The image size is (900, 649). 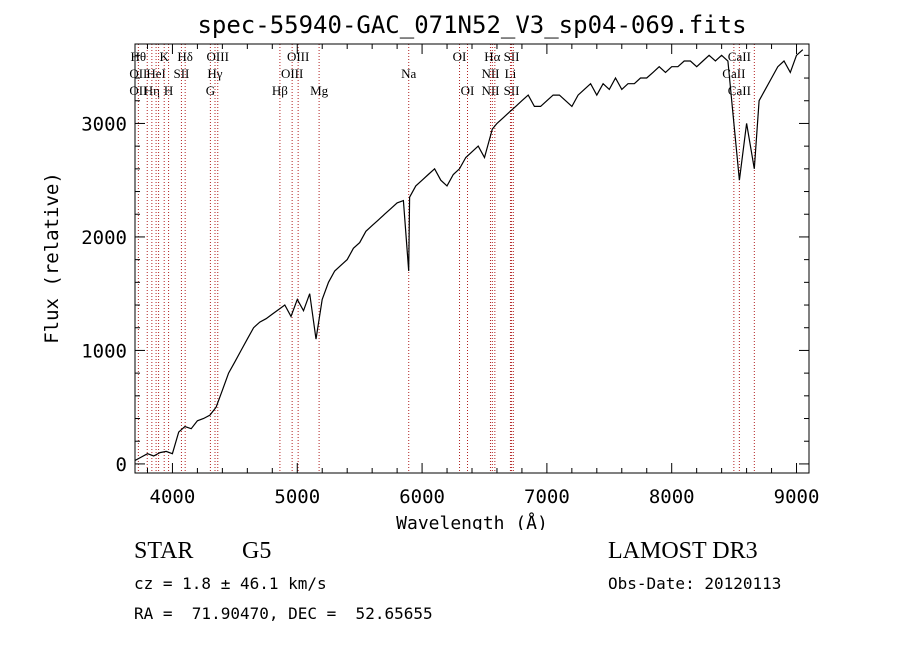 I want to click on coordinates: RA = 71.90470, DEC = 52.65655, so click(x=283, y=613).